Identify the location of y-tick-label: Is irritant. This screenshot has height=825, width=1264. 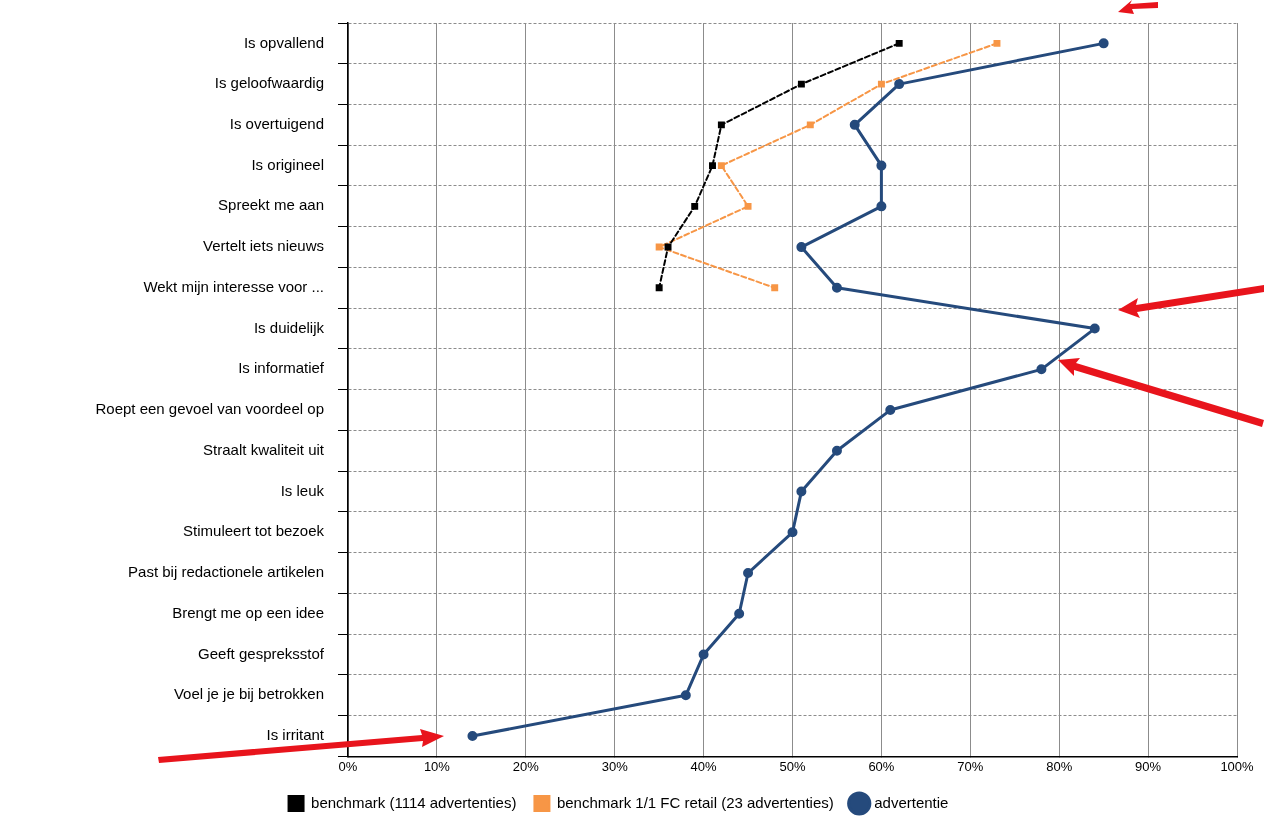
(295, 735).